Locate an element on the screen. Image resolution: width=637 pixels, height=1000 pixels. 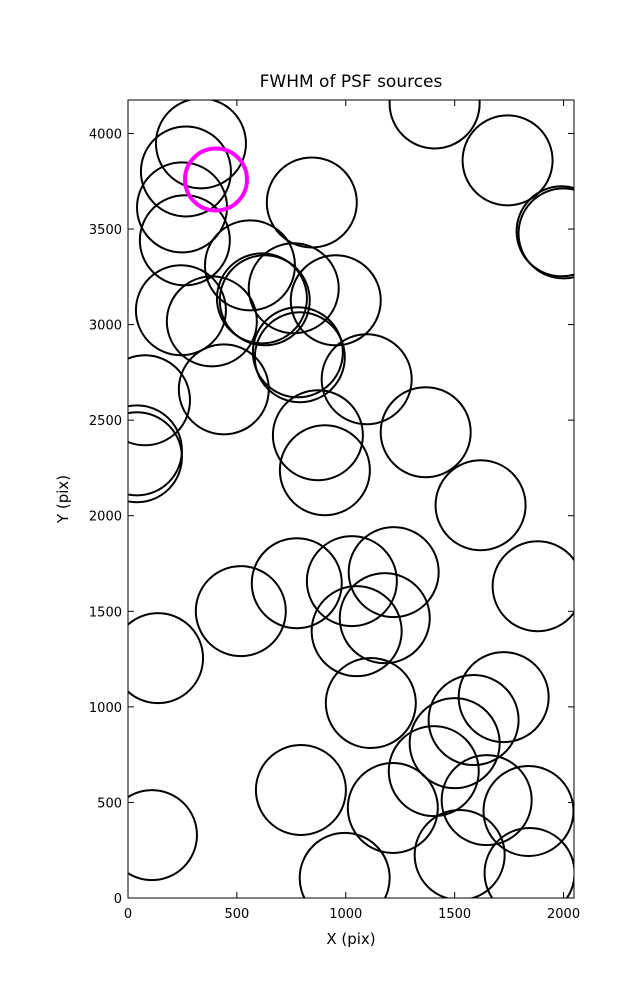
y-tick-label: 3500 is located at coordinates (105, 230).